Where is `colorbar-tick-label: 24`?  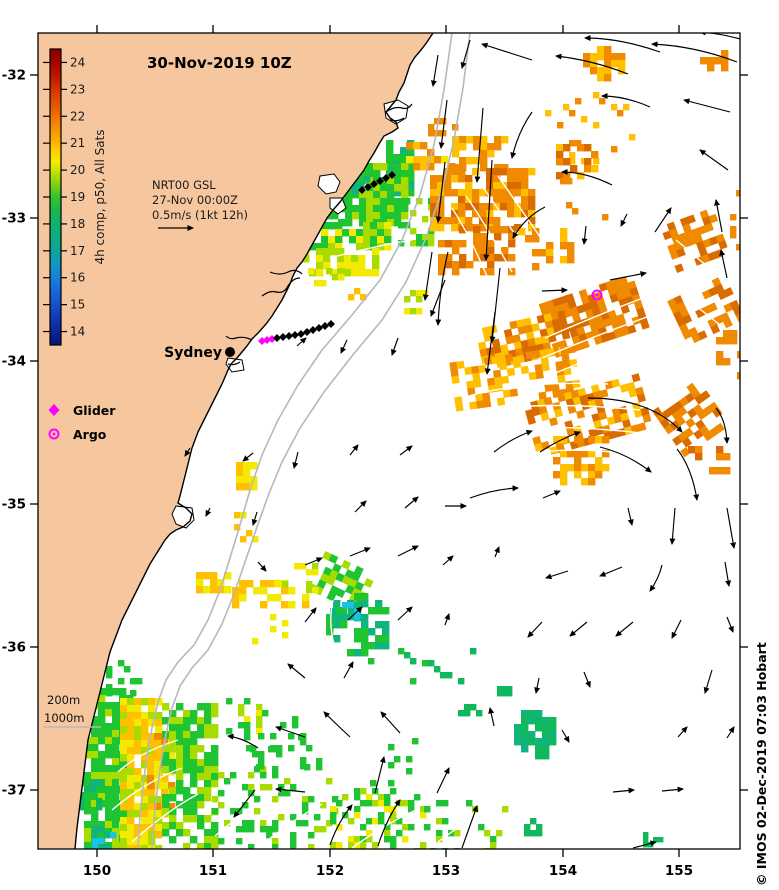
colorbar-tick-label: 24 is located at coordinates (77, 62).